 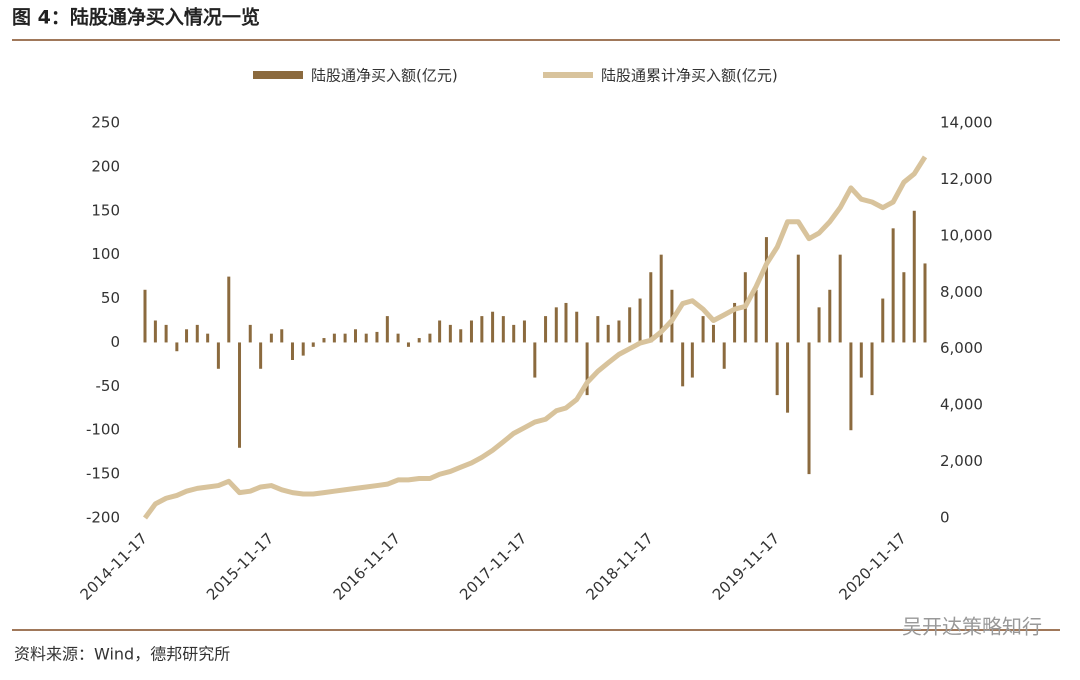 I want to click on y2-tick-label: 8,000, so click(x=961, y=292).